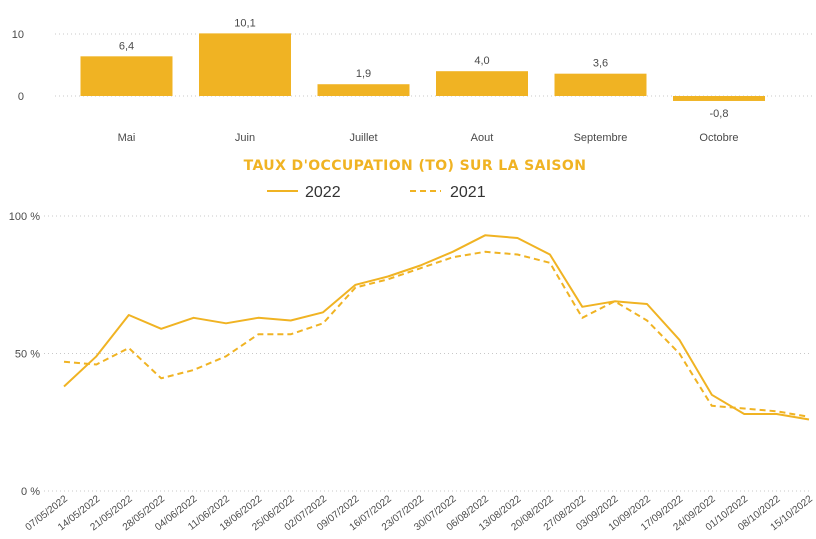 The image size is (816, 539). I want to click on line-ytick-label: 100 %, so click(24, 217).